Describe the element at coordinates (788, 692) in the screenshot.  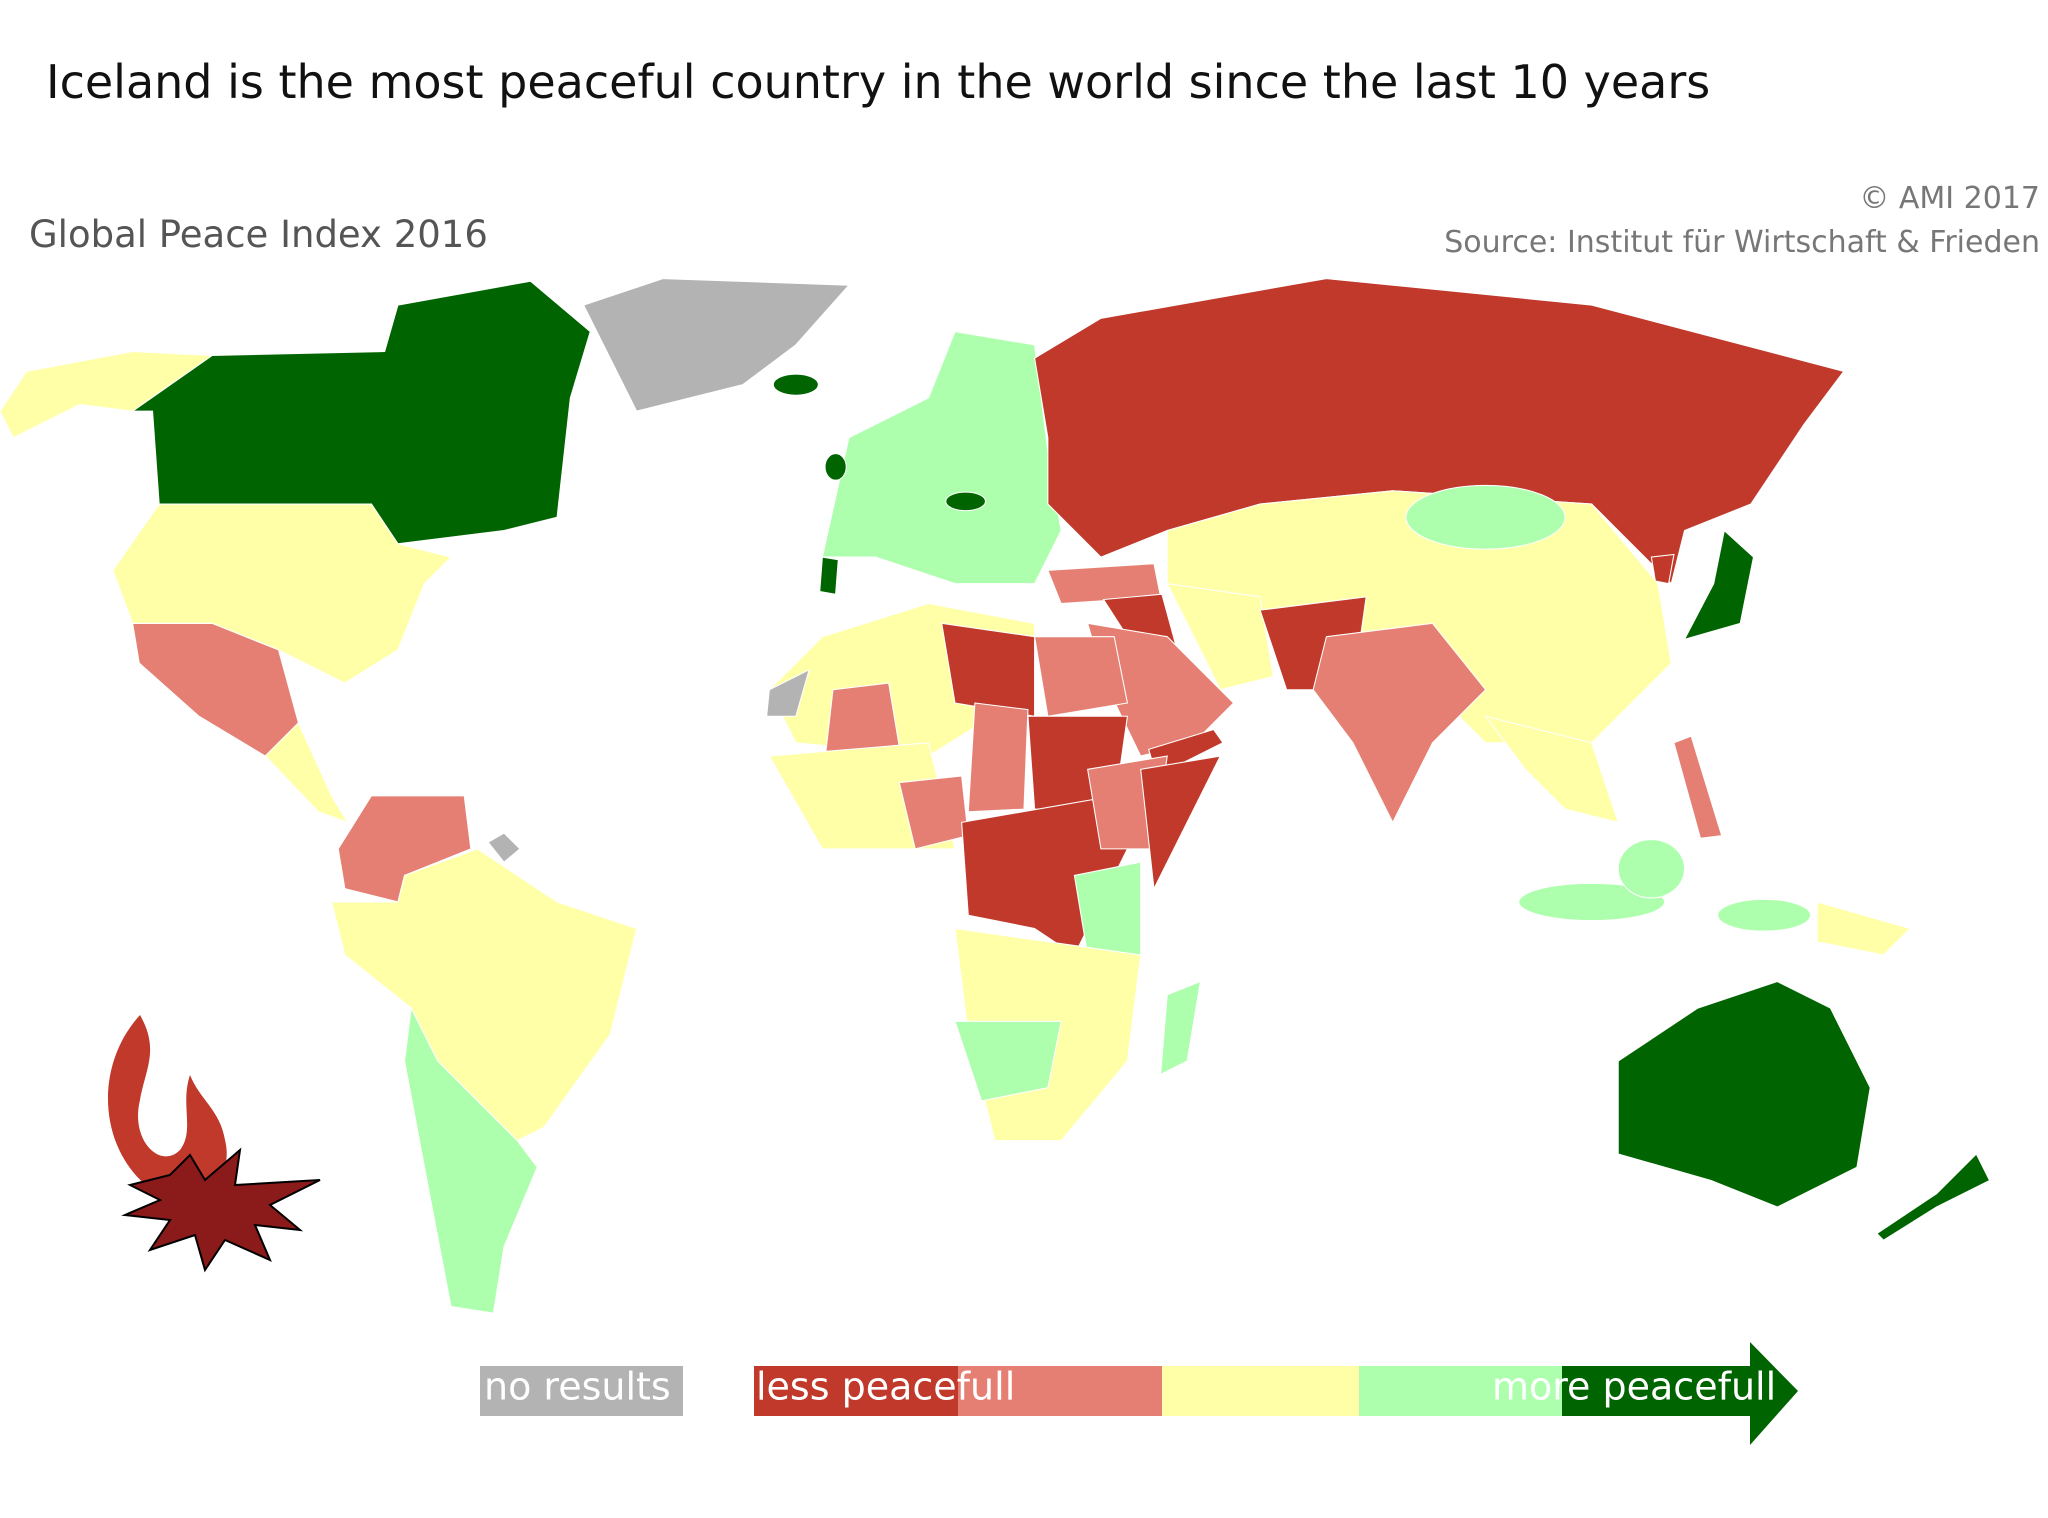
I see `western-sahara` at that location.